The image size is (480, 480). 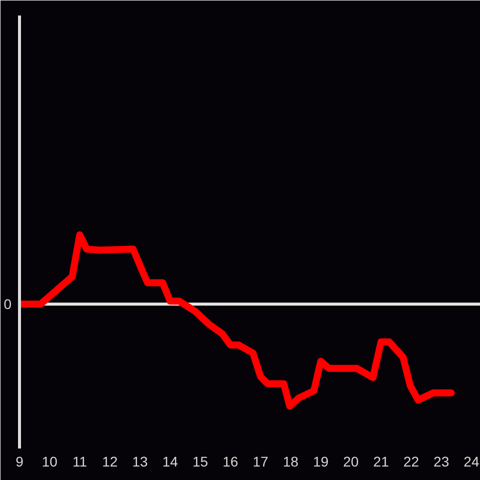 I want to click on x-tick-label: 11, so click(x=80, y=462).